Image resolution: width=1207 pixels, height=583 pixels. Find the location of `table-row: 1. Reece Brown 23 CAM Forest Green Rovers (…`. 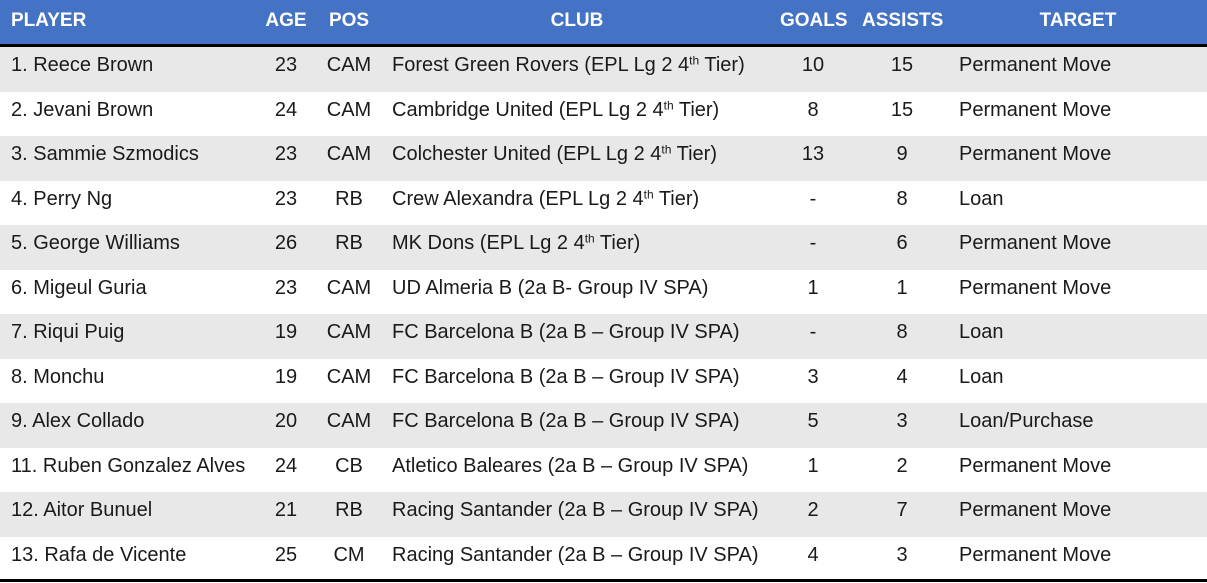

table-row: 1. Reece Brown 23 CAM Forest Green Rovers (… is located at coordinates (603, 69).